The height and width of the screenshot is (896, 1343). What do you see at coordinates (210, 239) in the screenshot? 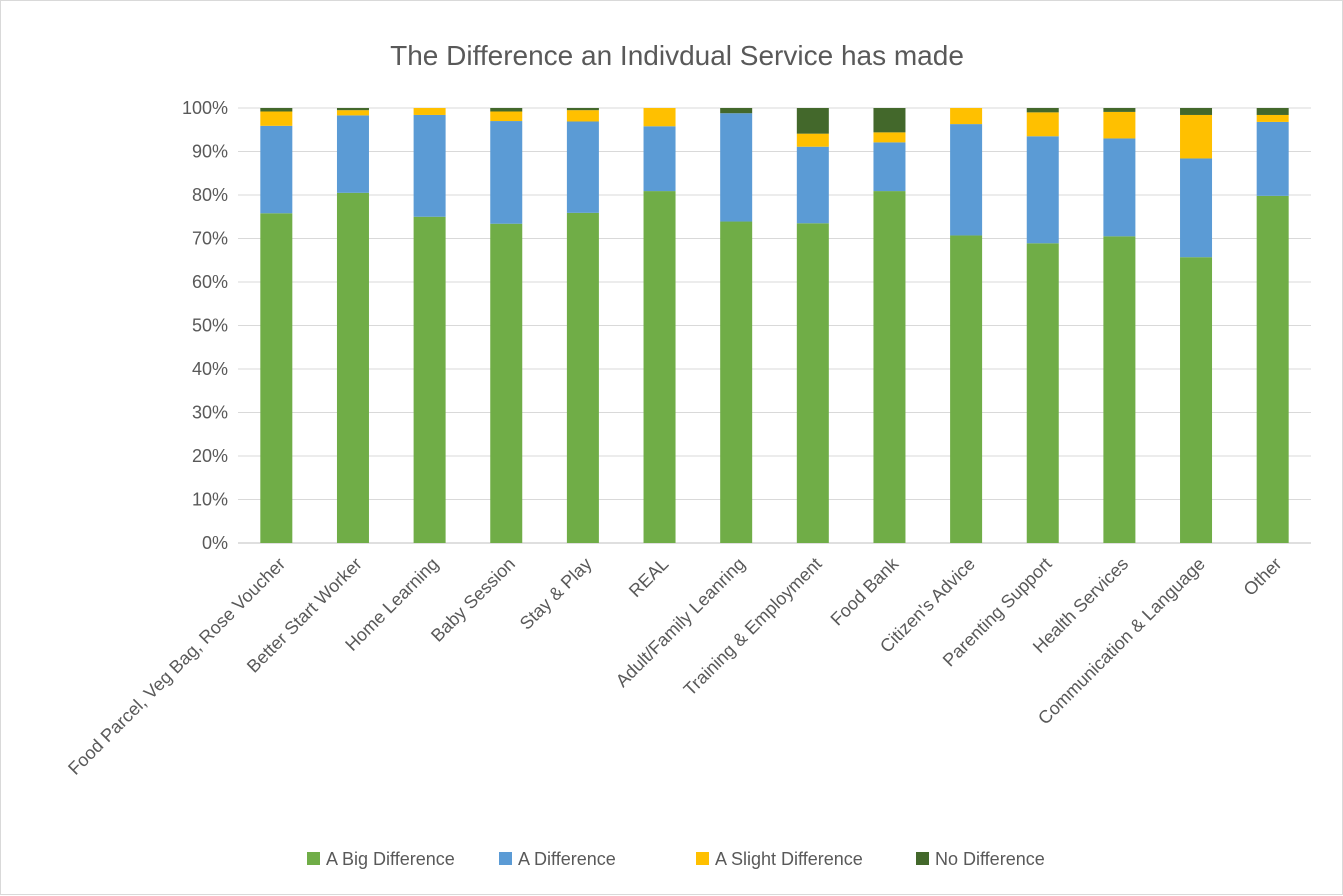
I see `y-tick-label: 70%` at bounding box center [210, 239].